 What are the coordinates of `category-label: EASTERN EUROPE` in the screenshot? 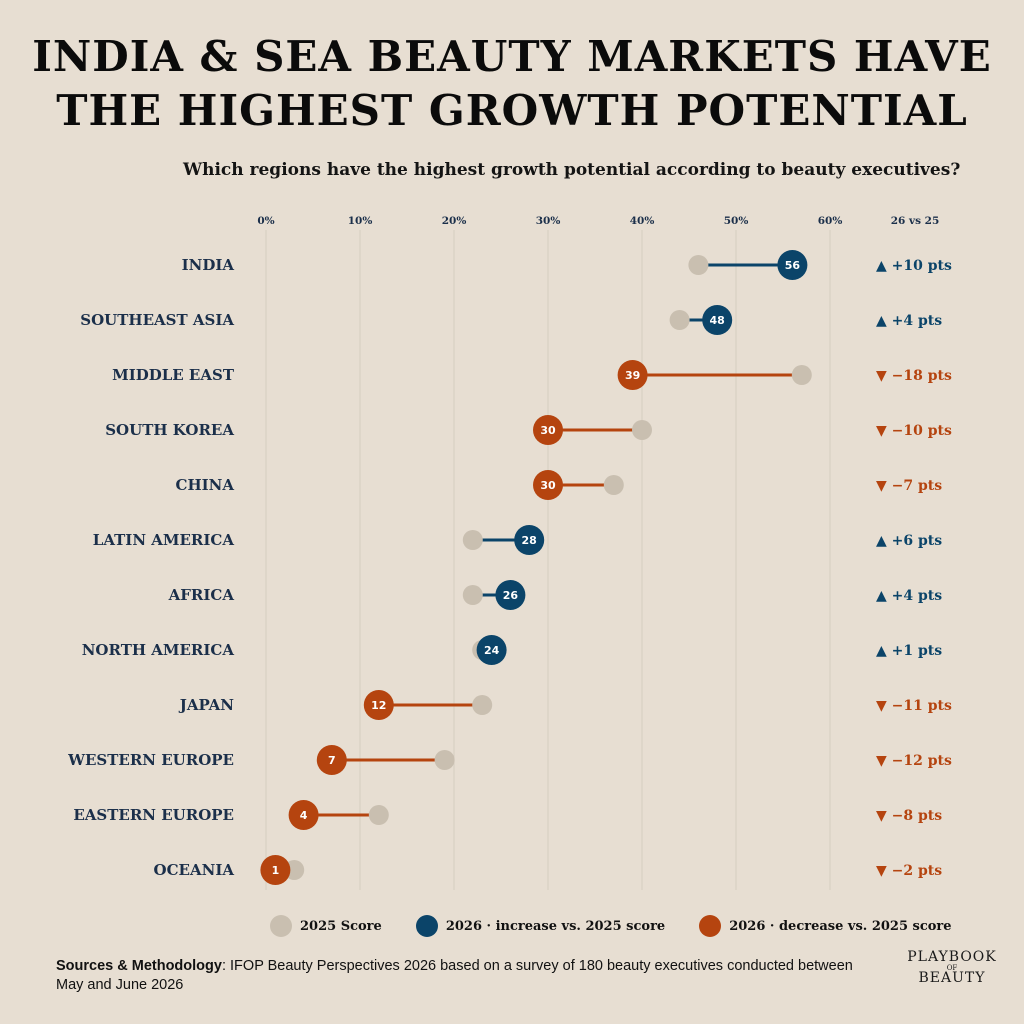 It's located at (153, 815).